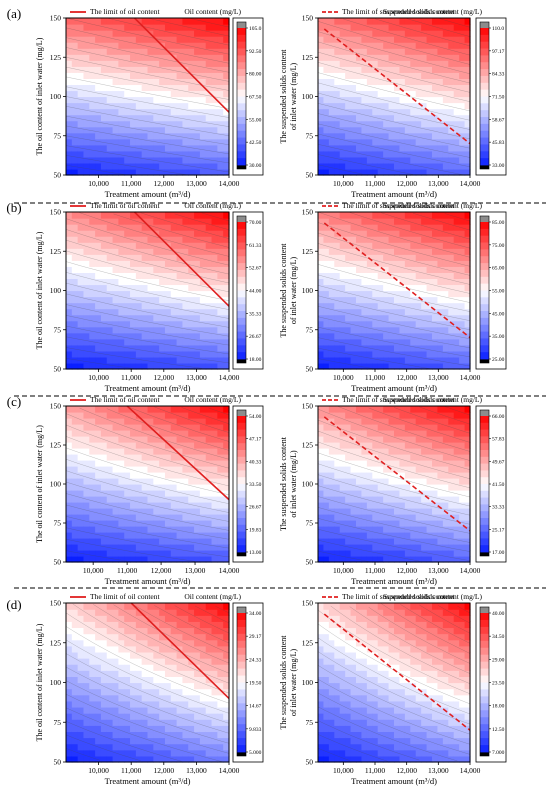  I want to click on colorbar-frame, so click(241, 483).